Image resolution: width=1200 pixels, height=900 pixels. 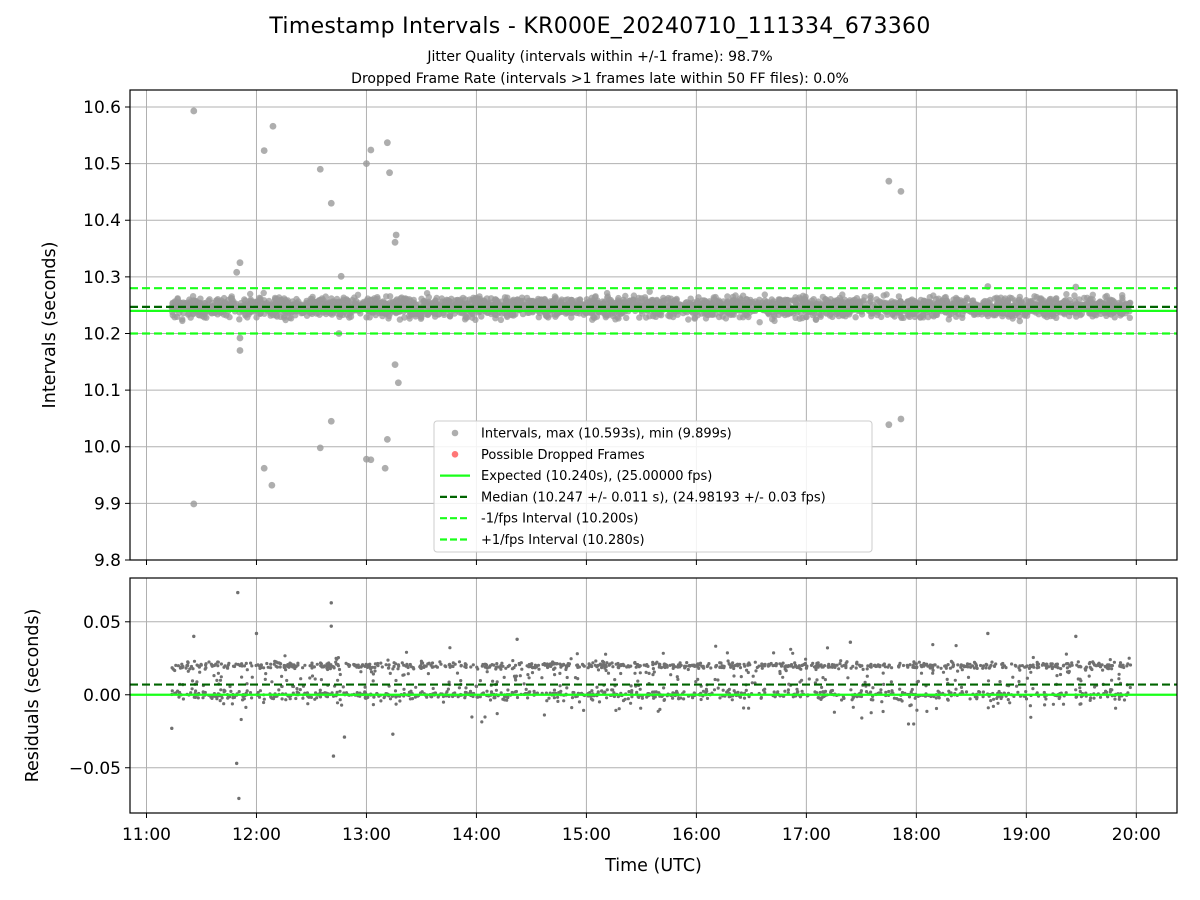 What do you see at coordinates (563, 540) in the screenshot?
I see `legend-label: +1/fps Interval (10.280s)` at bounding box center [563, 540].